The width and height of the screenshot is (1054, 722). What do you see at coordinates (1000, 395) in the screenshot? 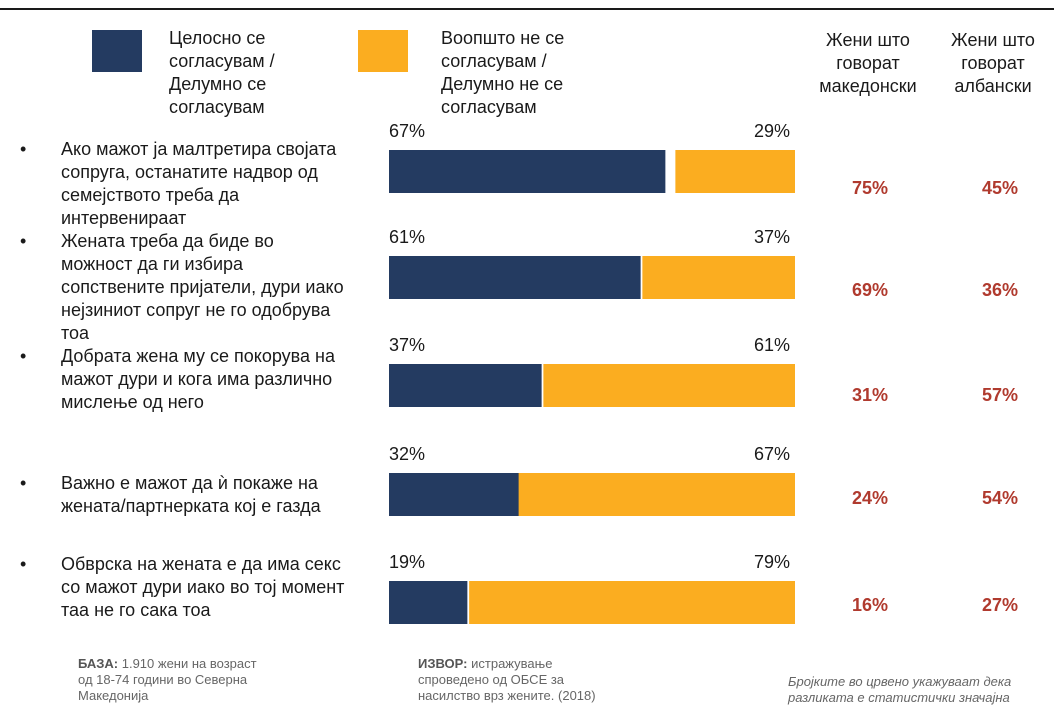
I see `albanian-value-3: 57%` at bounding box center [1000, 395].